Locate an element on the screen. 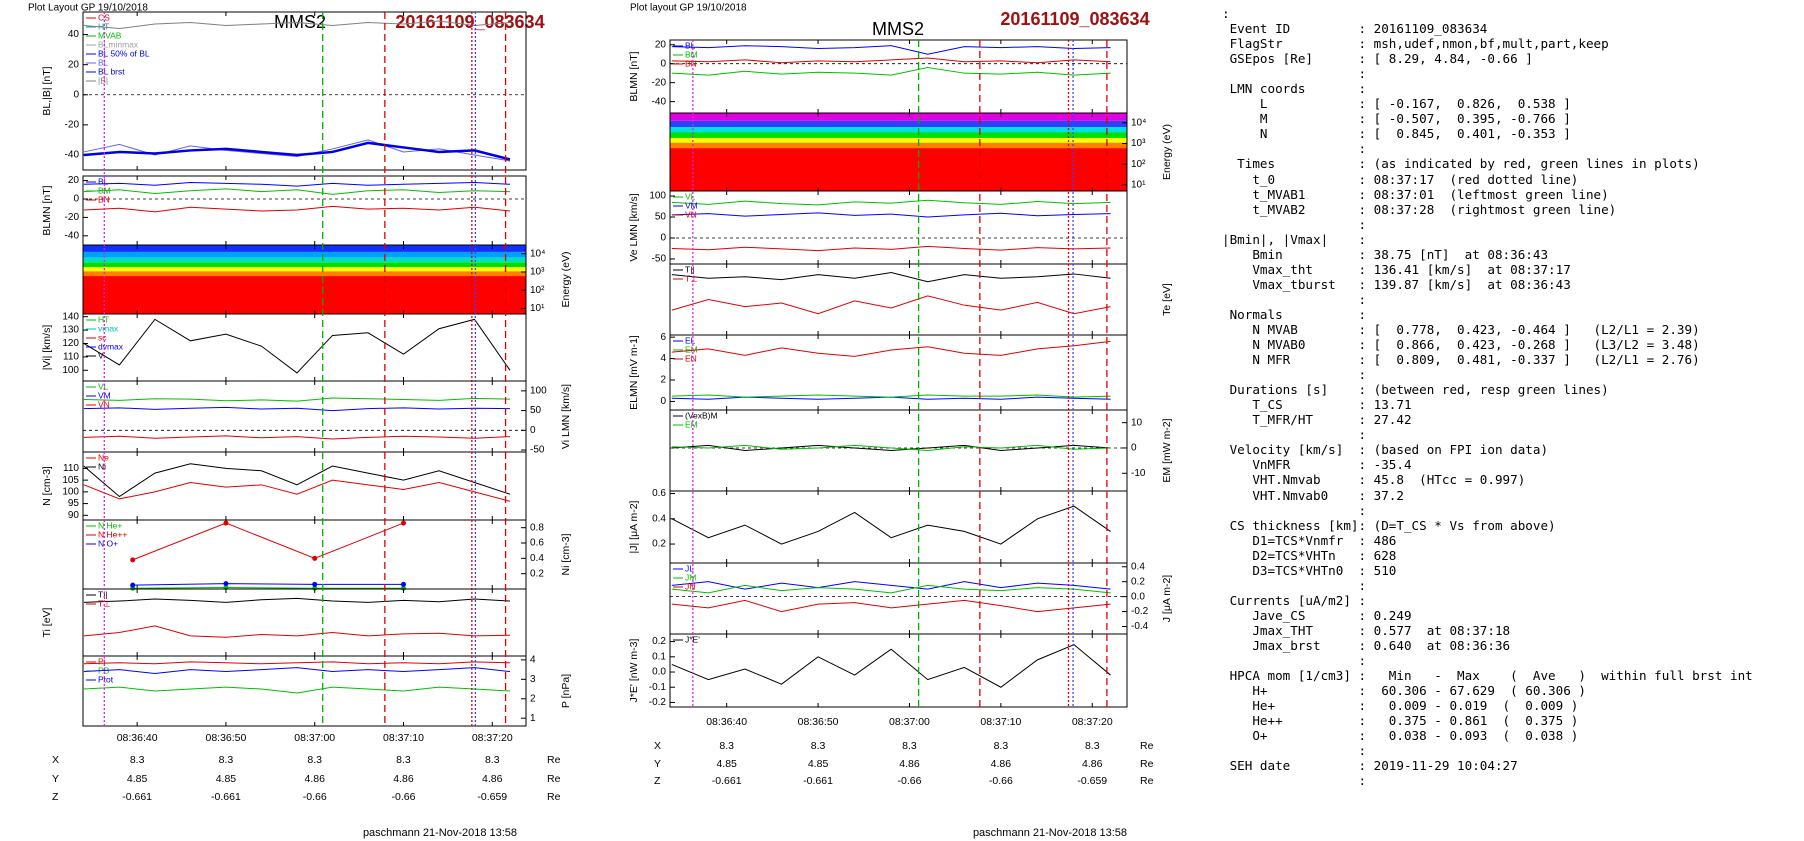 The width and height of the screenshot is (1804, 841). y-tick-label: -10 is located at coordinates (1138, 473).